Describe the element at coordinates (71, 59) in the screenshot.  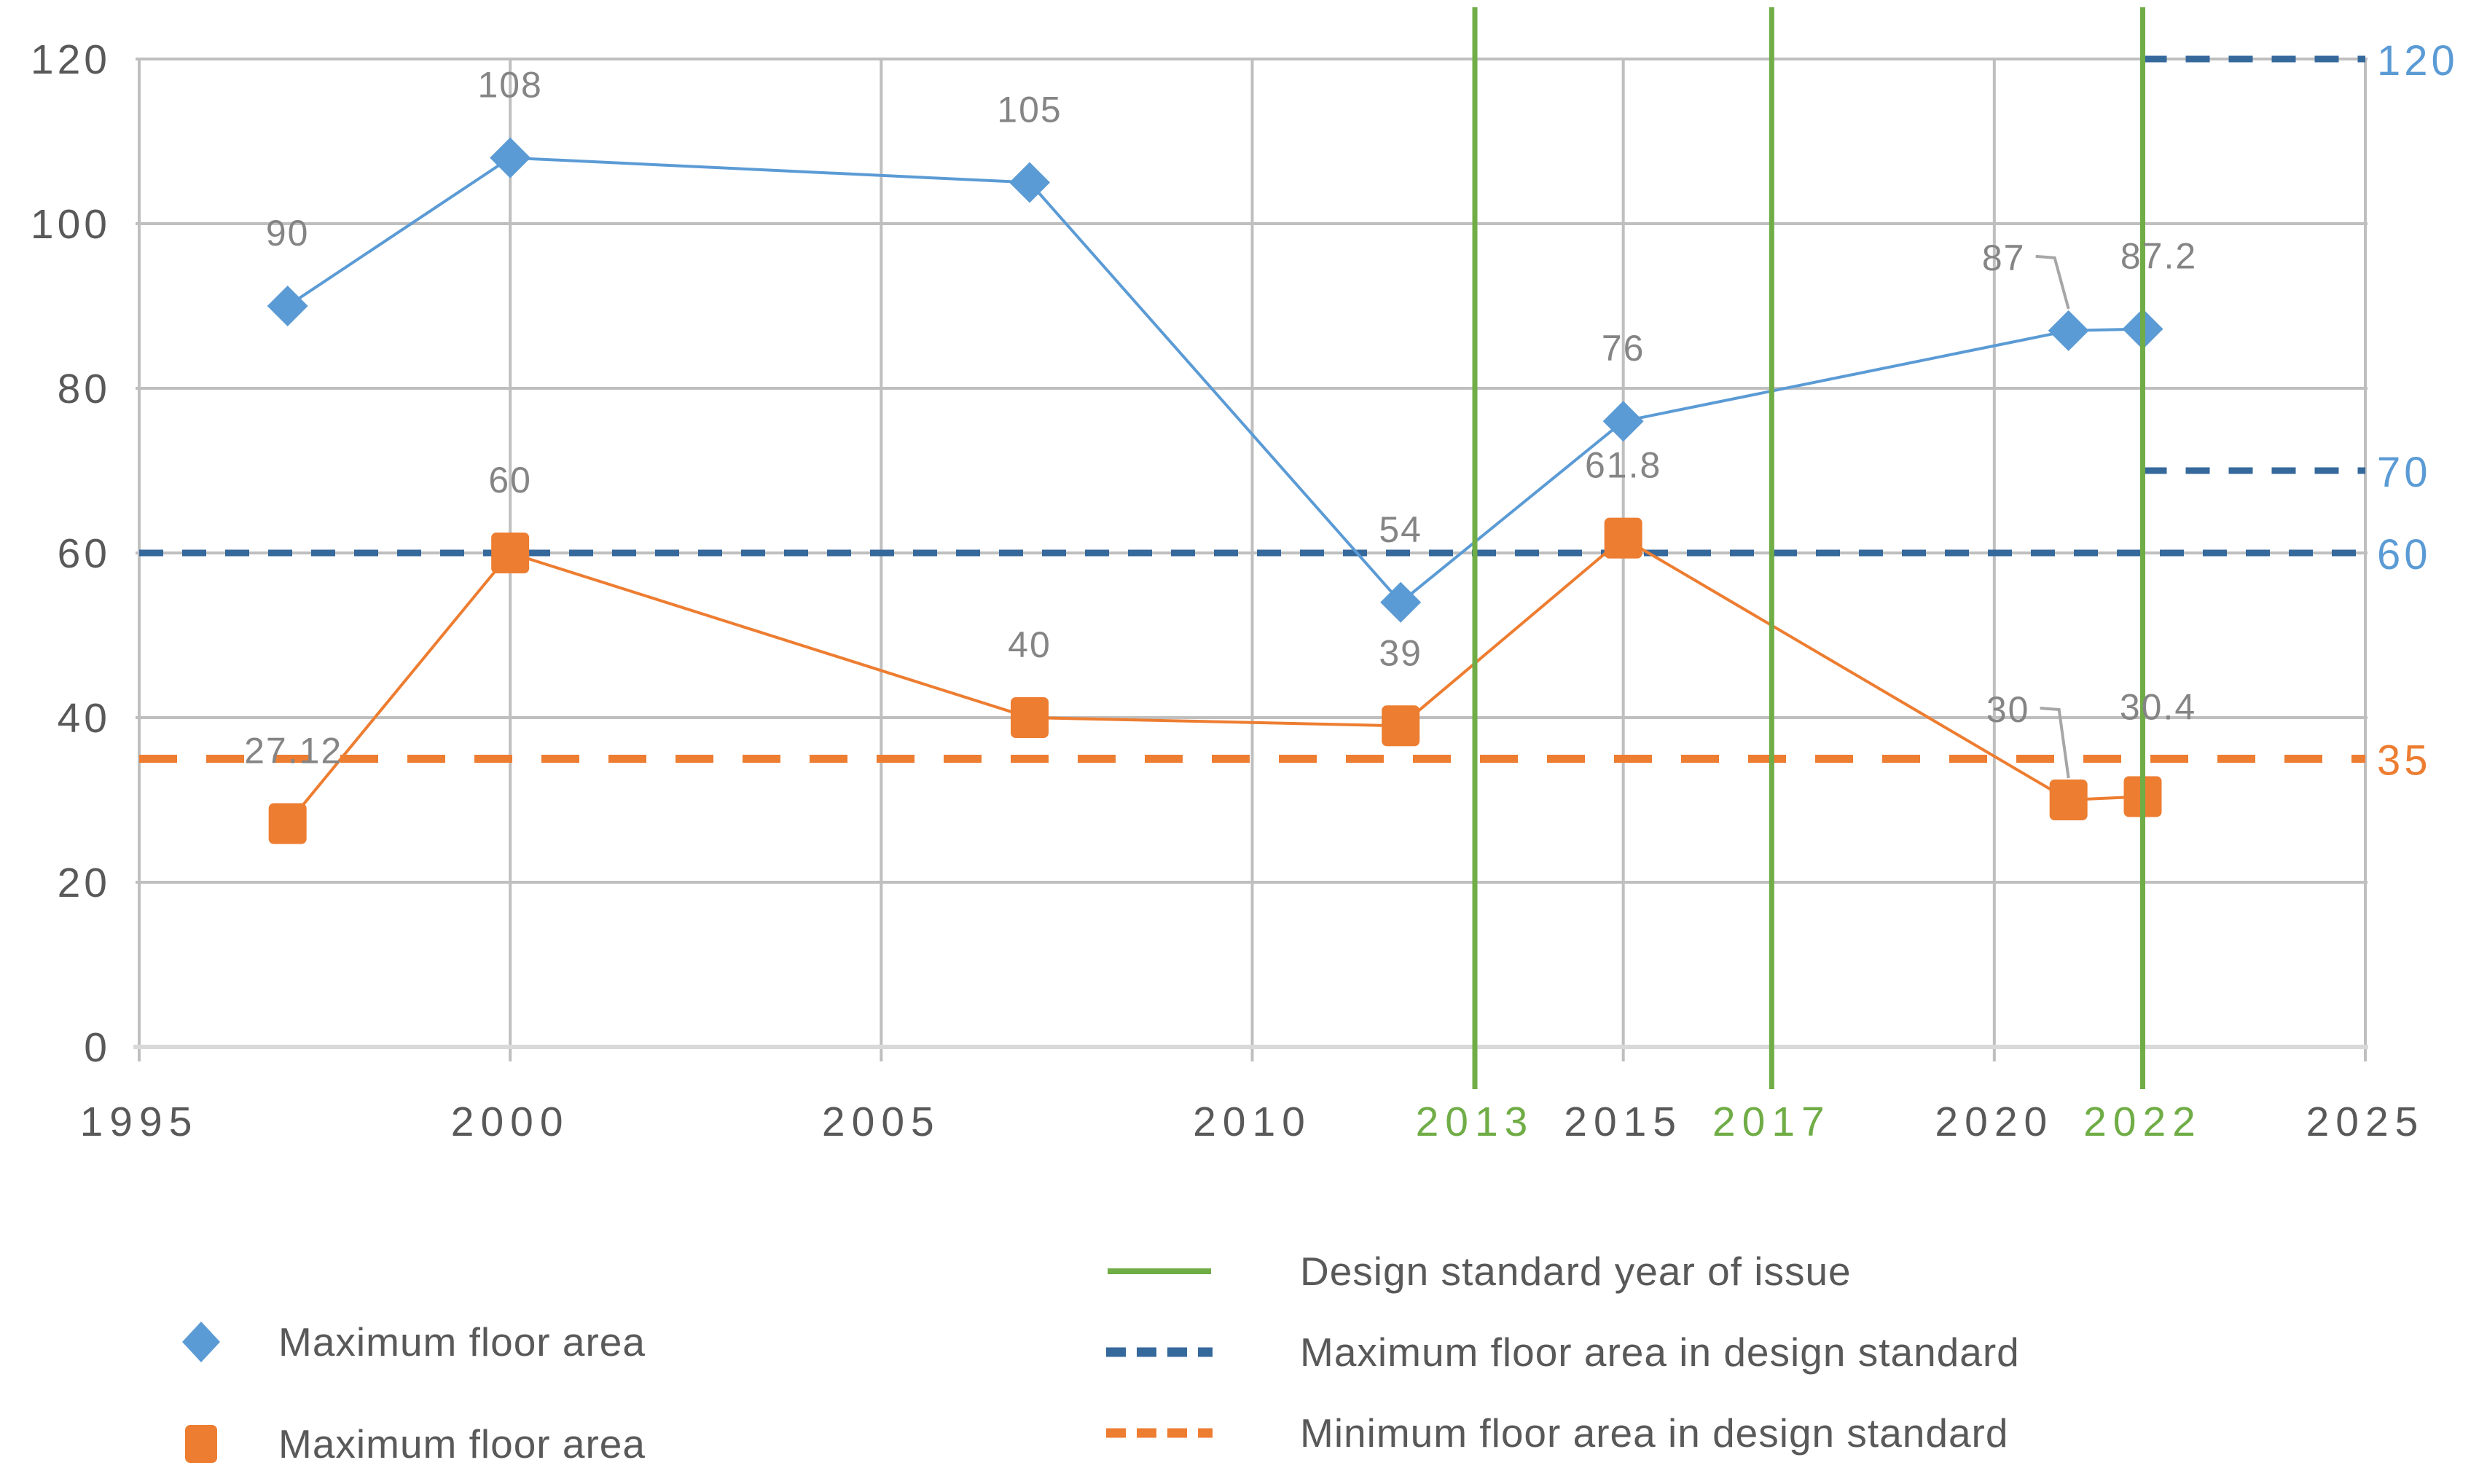
I see `y-axis-tick-label: 120` at that location.